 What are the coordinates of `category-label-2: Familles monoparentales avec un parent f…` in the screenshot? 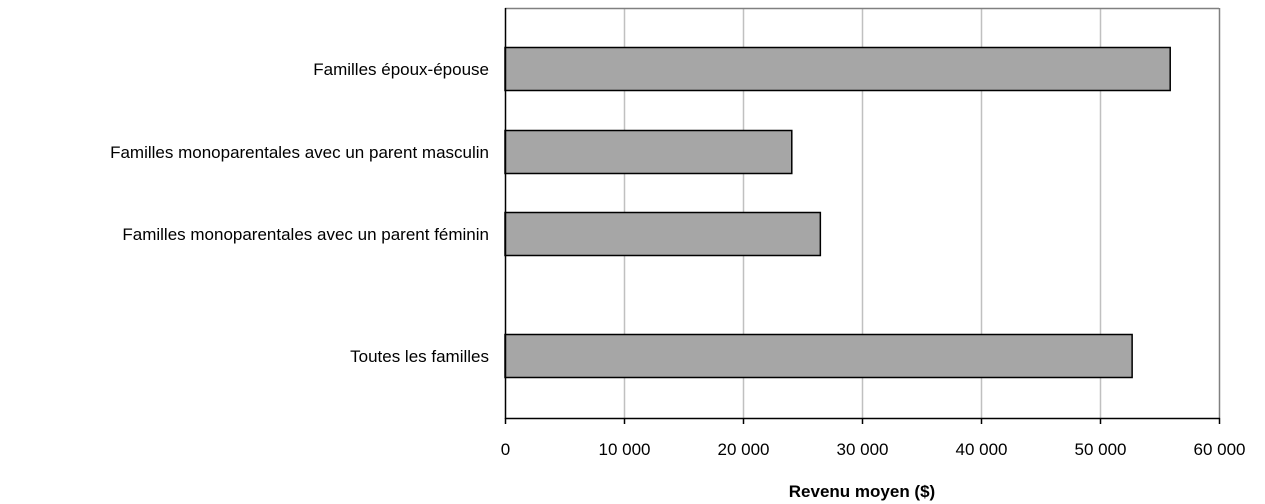 It's located at (305, 234).